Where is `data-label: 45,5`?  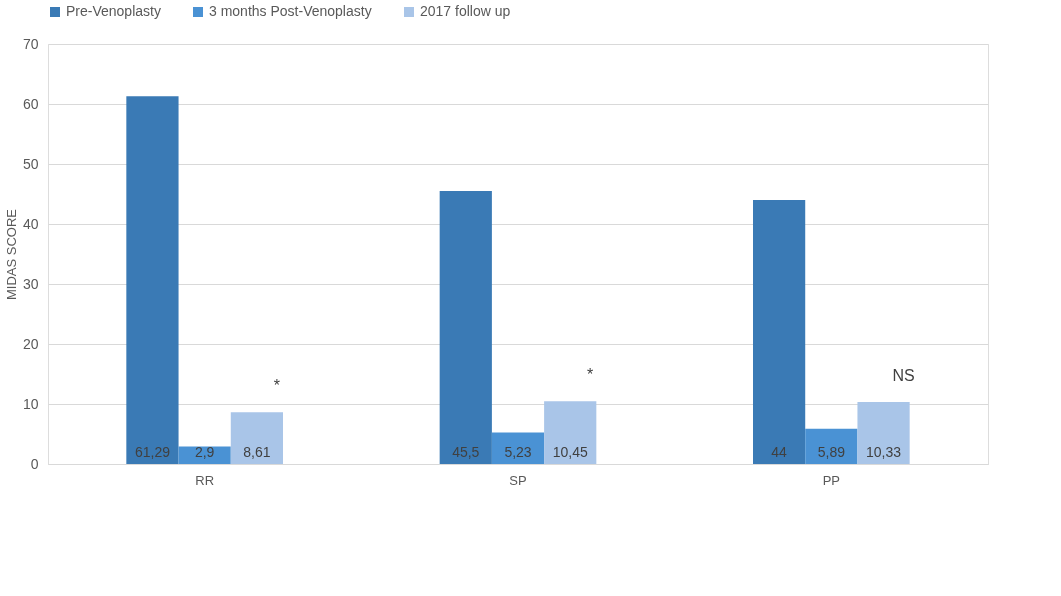
data-label: 45,5 is located at coordinates (466, 452).